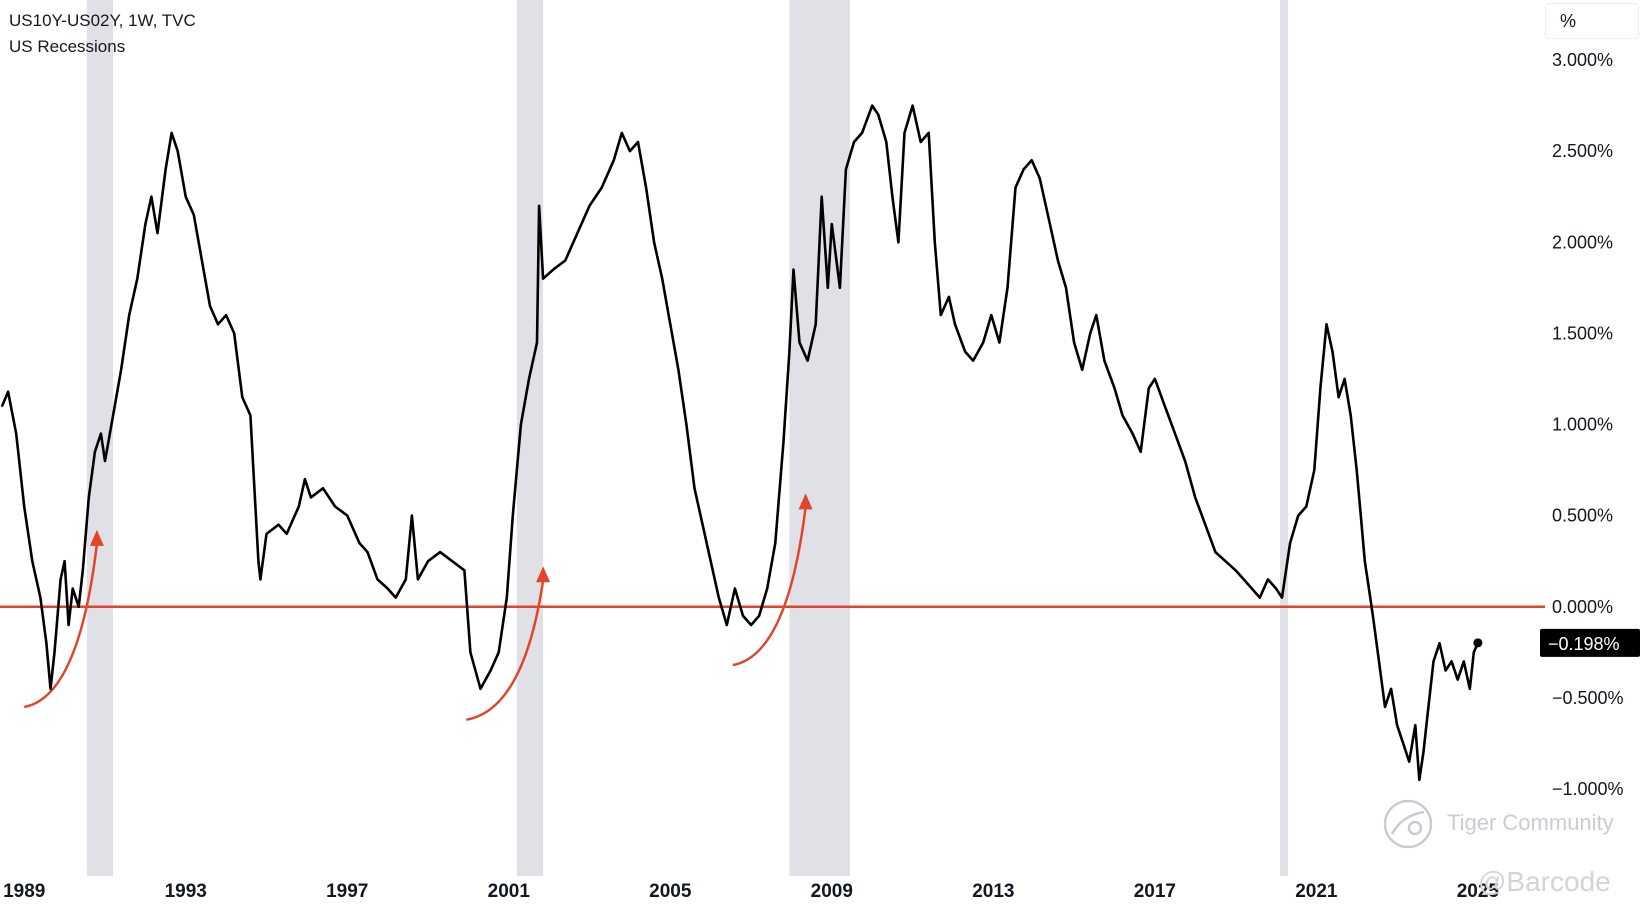  Describe the element at coordinates (67, 46) in the screenshot. I see `legend-recessions: US Recessions` at that location.